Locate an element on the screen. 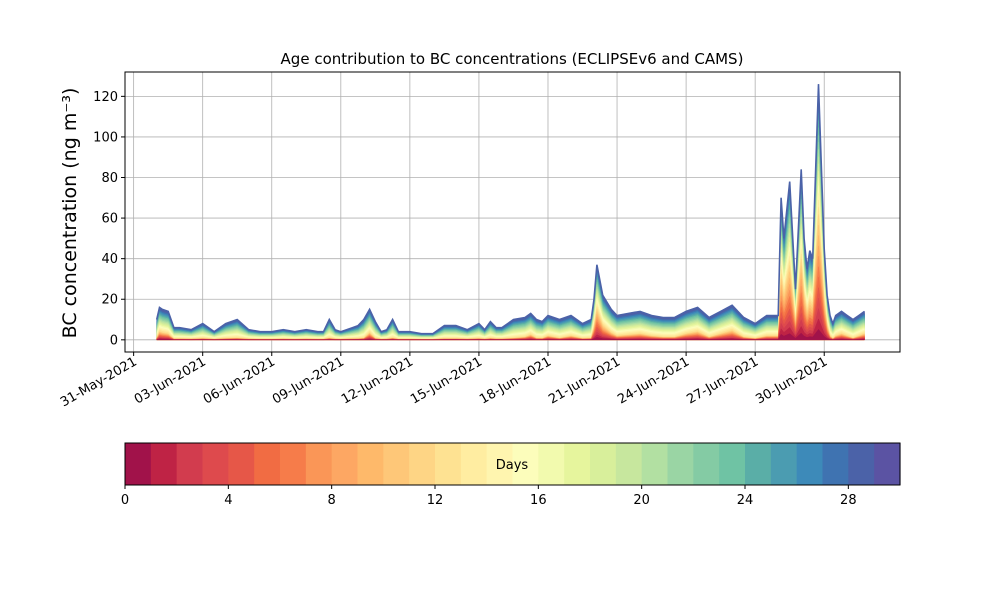  x-tick-label: 27-Jun-2021 is located at coordinates (722, 380).